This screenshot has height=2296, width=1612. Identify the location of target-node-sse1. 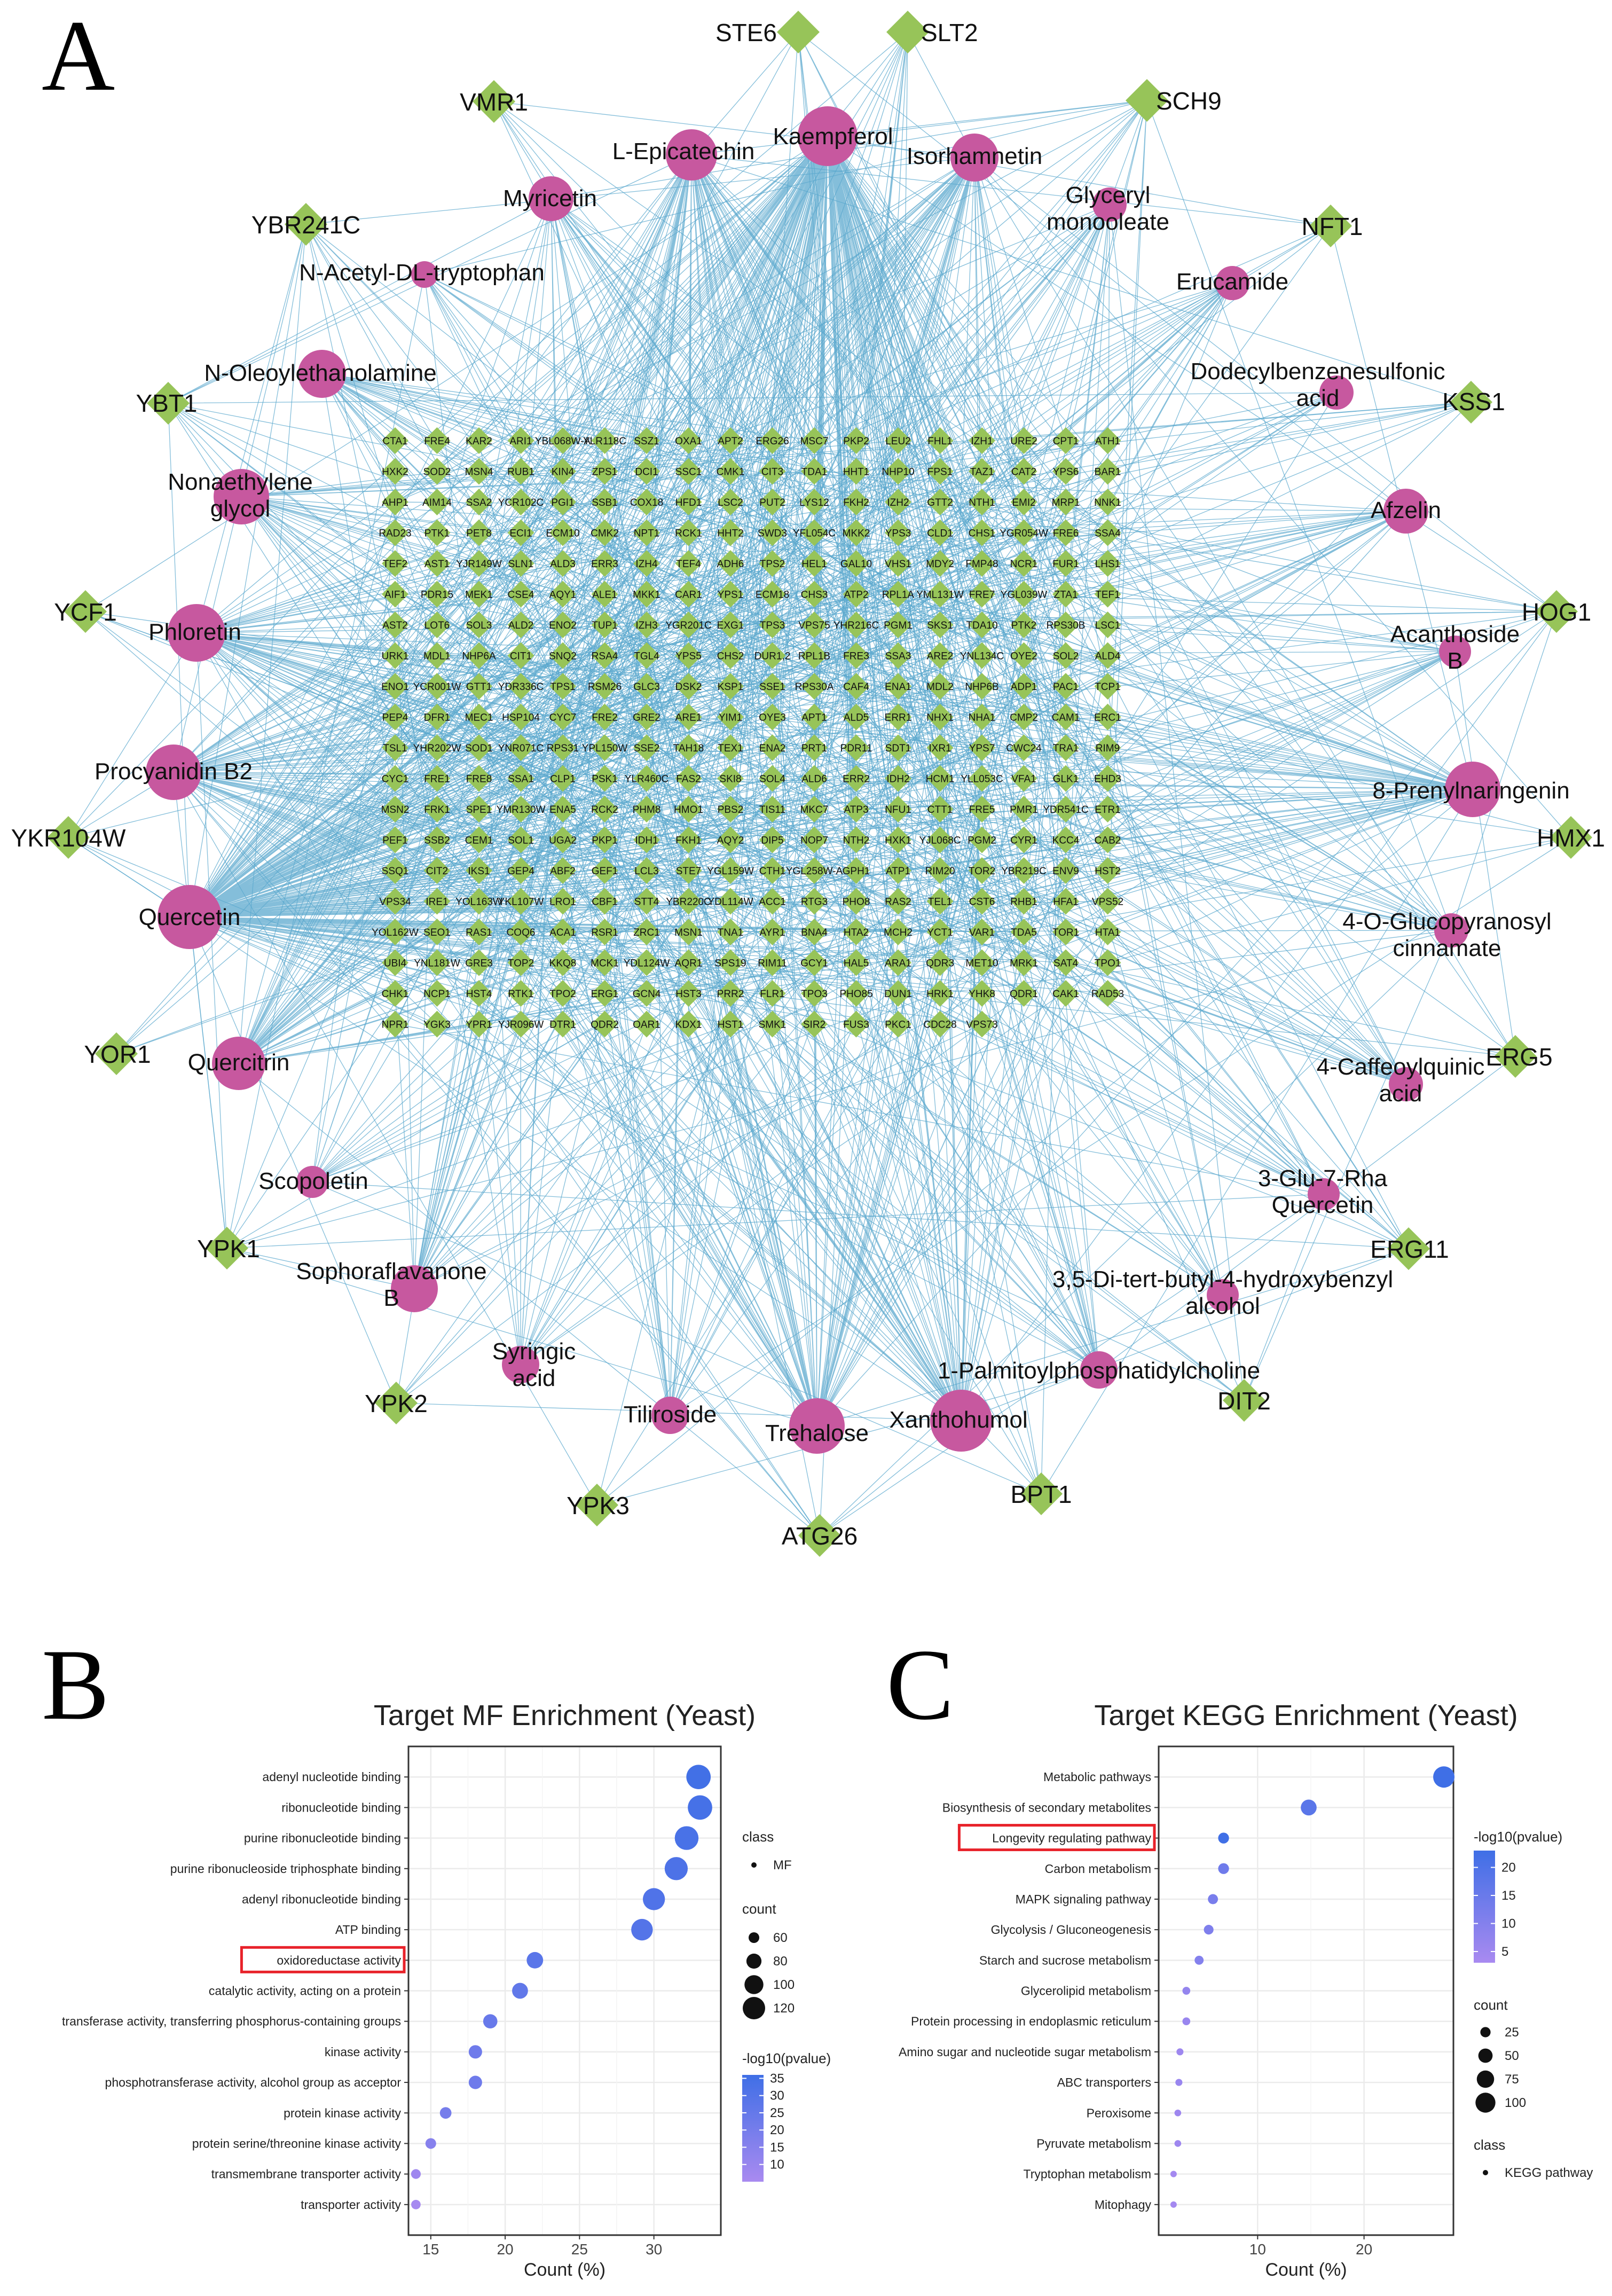
(773, 686).